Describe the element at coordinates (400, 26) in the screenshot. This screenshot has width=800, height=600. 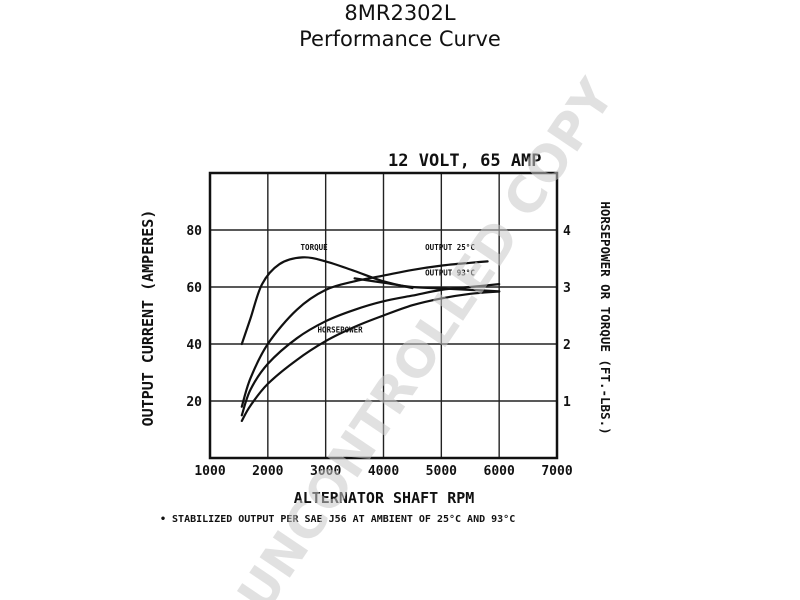
I see `chart-header: 8MR2302L Performance Curve` at that location.